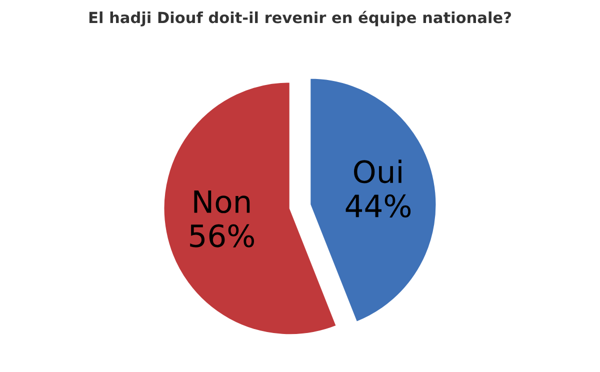 The height and width of the screenshot is (372, 600). What do you see at coordinates (300, 18) in the screenshot?
I see `chart-title: El hadji Diouf doit-il revenir en équipe nationale?` at bounding box center [300, 18].